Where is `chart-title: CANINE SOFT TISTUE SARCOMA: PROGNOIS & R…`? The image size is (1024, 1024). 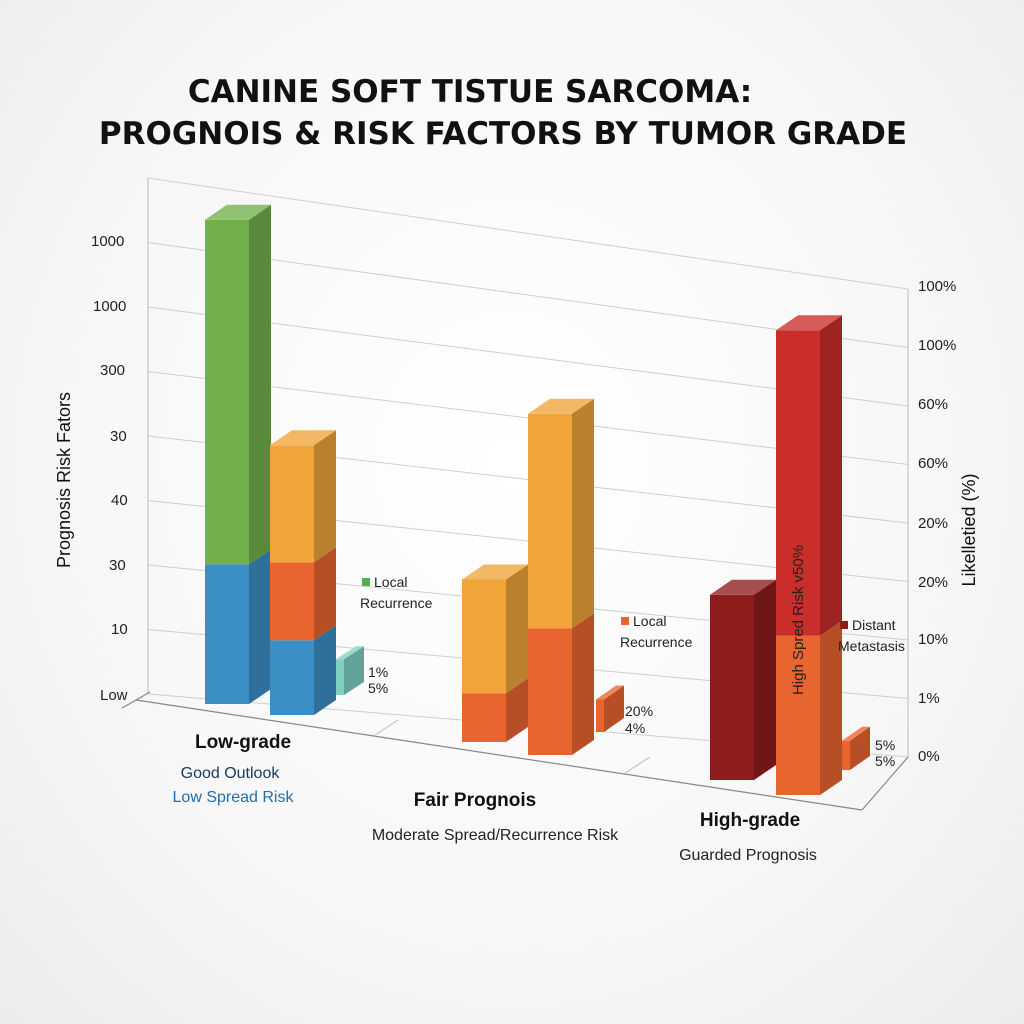
chart-title: CANINE SOFT TISTUE SARCOMA: PROGNOIS & R… is located at coordinates (503, 113).